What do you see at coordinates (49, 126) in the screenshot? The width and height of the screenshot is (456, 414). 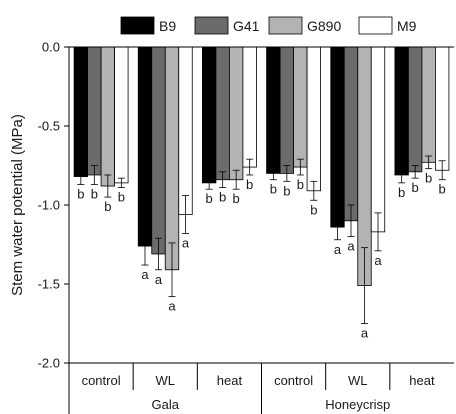 I see `y-tick-label: -0.5` at bounding box center [49, 126].